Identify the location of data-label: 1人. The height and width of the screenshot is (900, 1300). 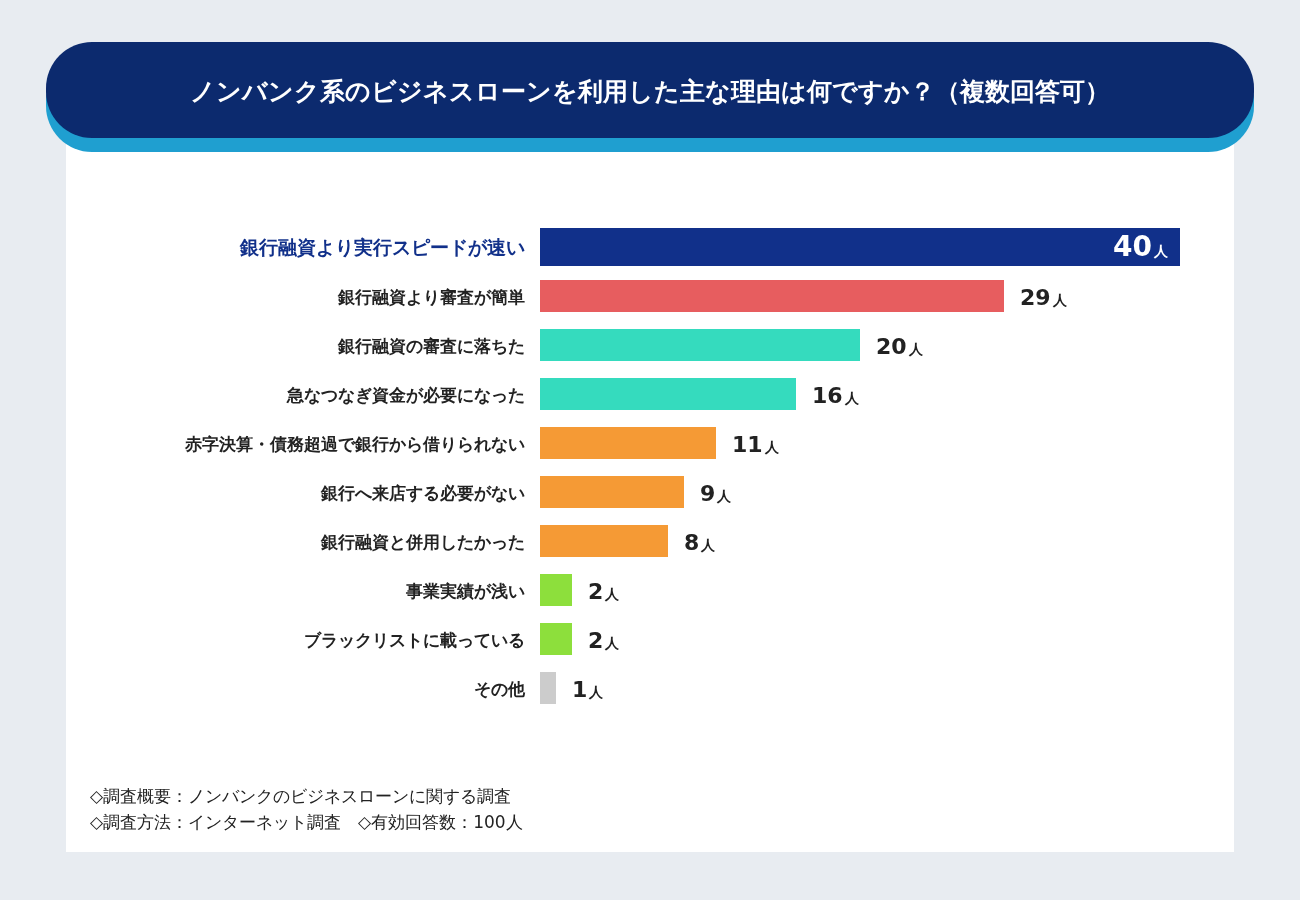
(588, 689).